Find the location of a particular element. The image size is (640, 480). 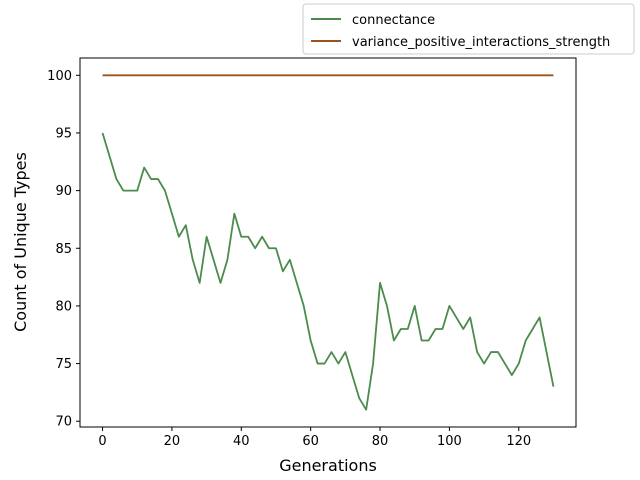

y-tick-label: 75 is located at coordinates (63, 364).